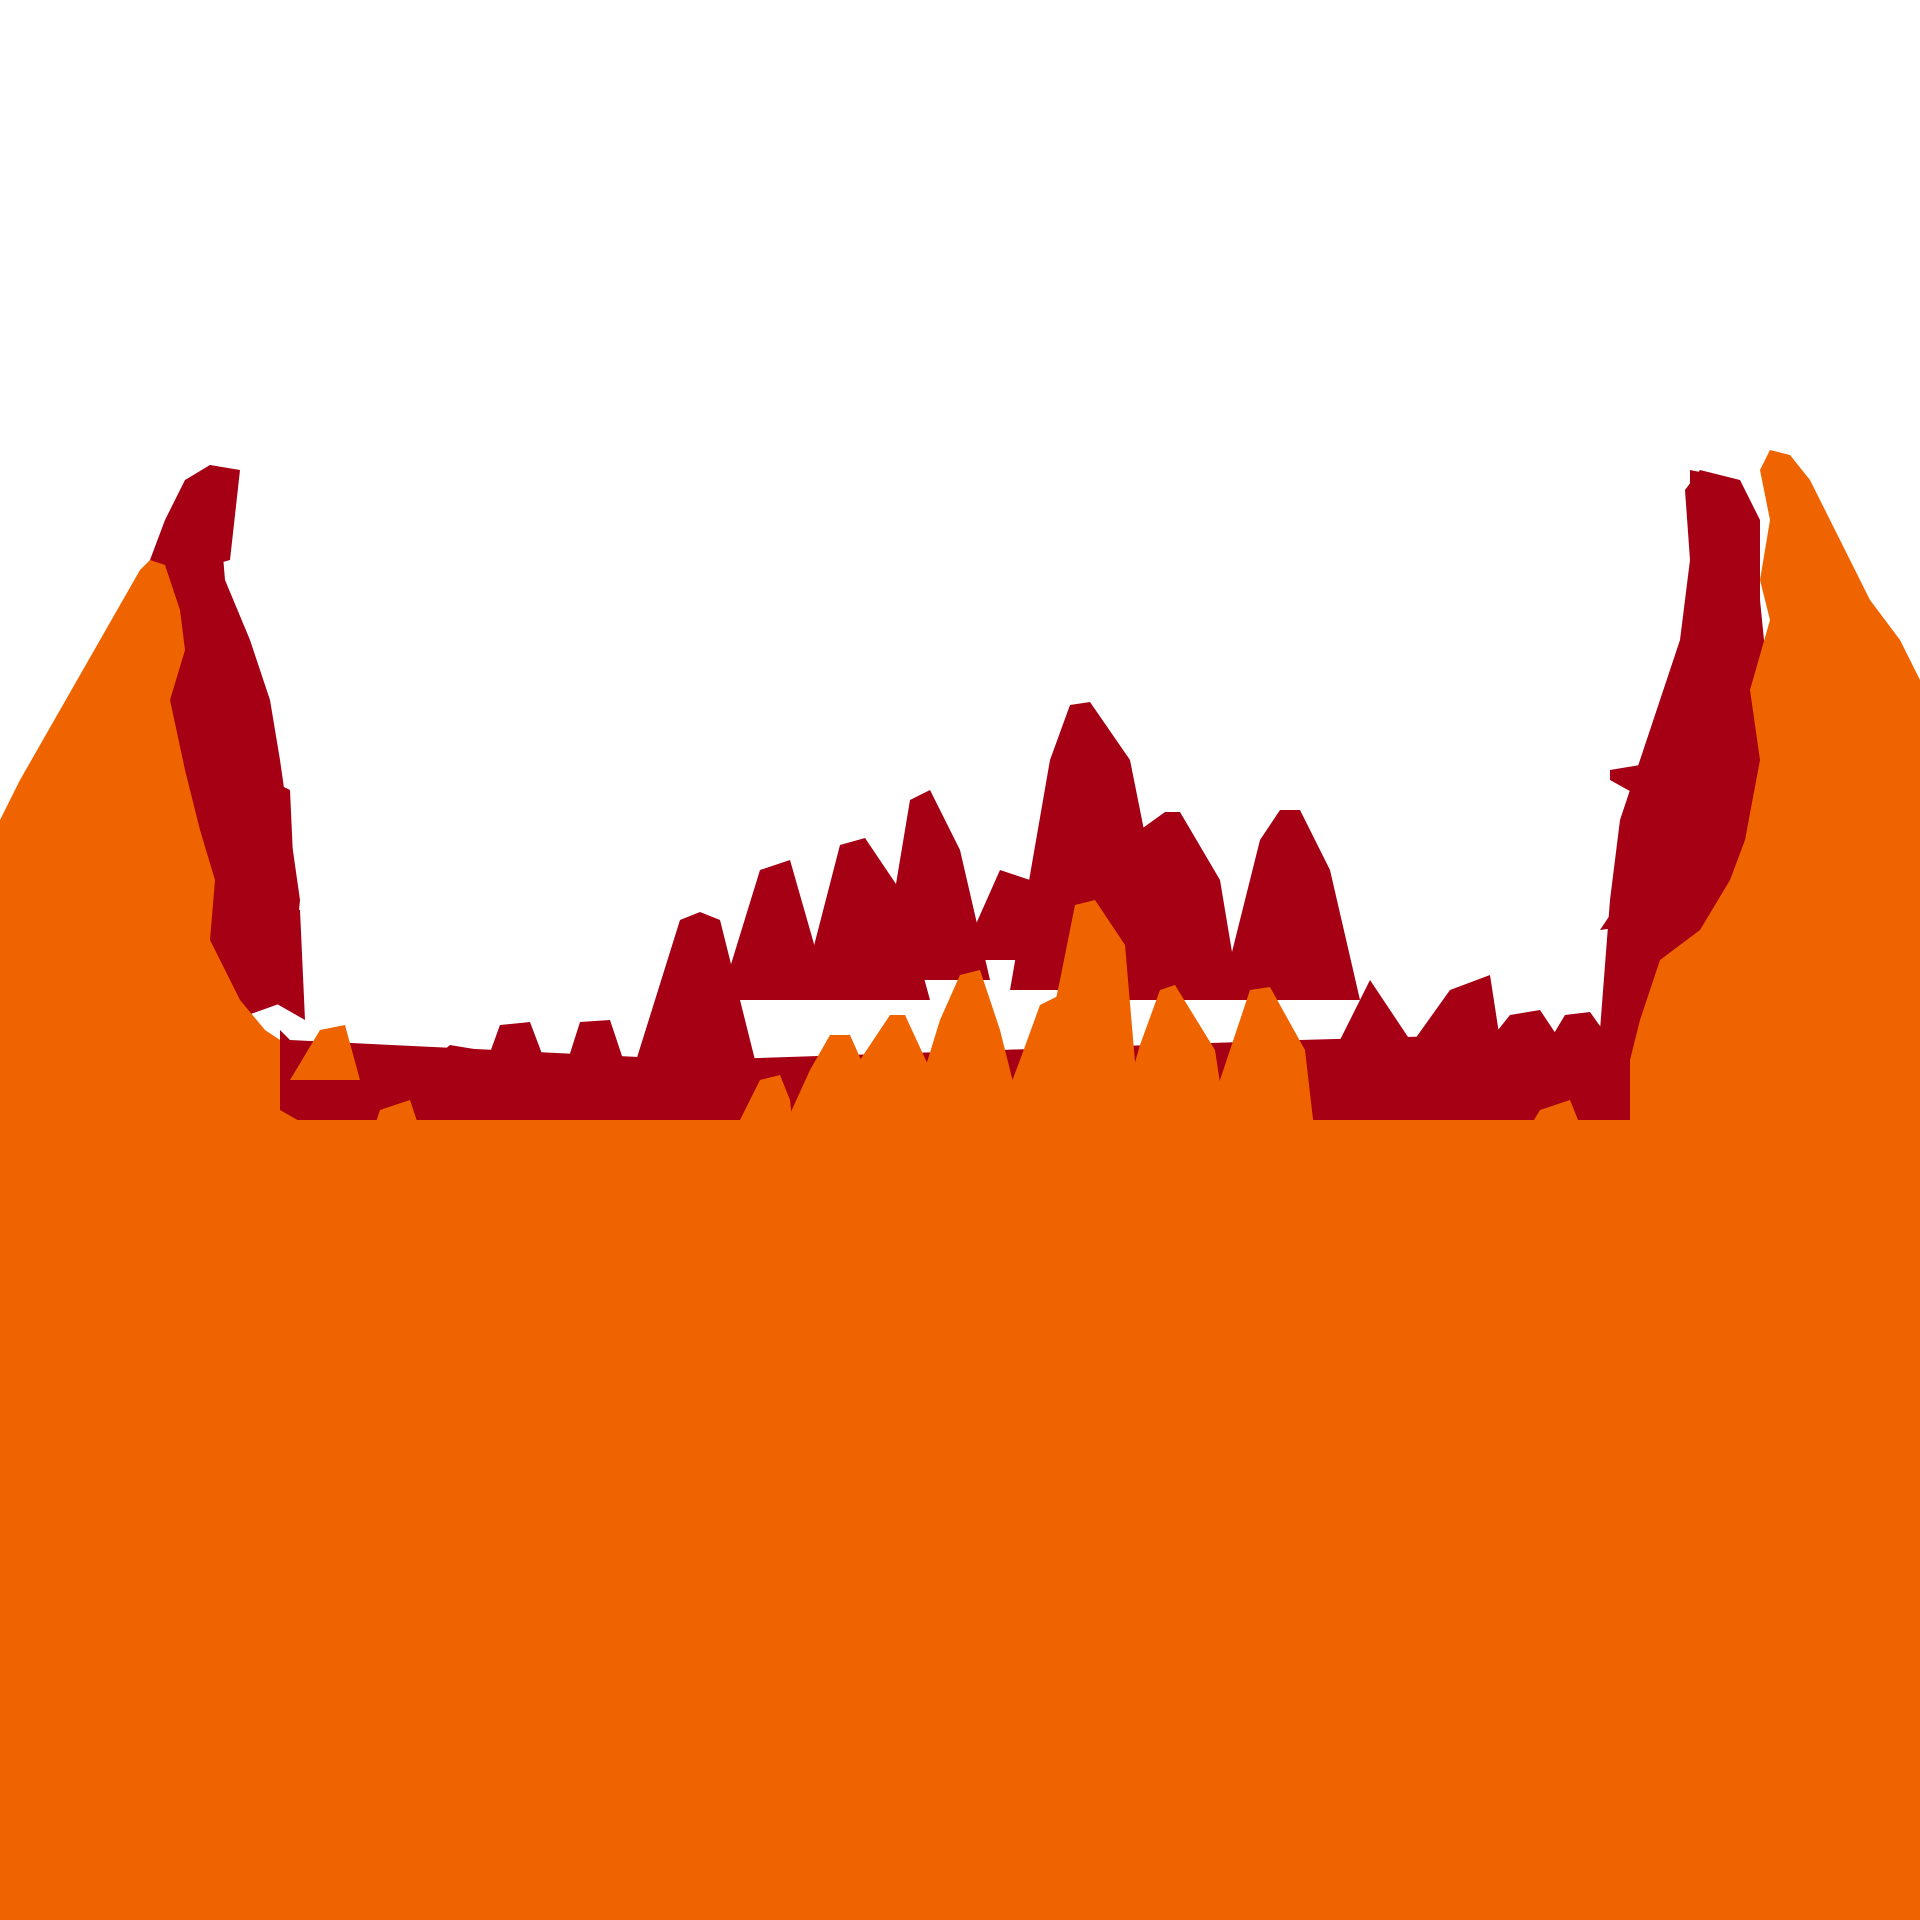 The height and width of the screenshot is (1920, 1920). Describe the element at coordinates (140, 840) in the screenshot. I see `front-tree-wall-left` at that location.